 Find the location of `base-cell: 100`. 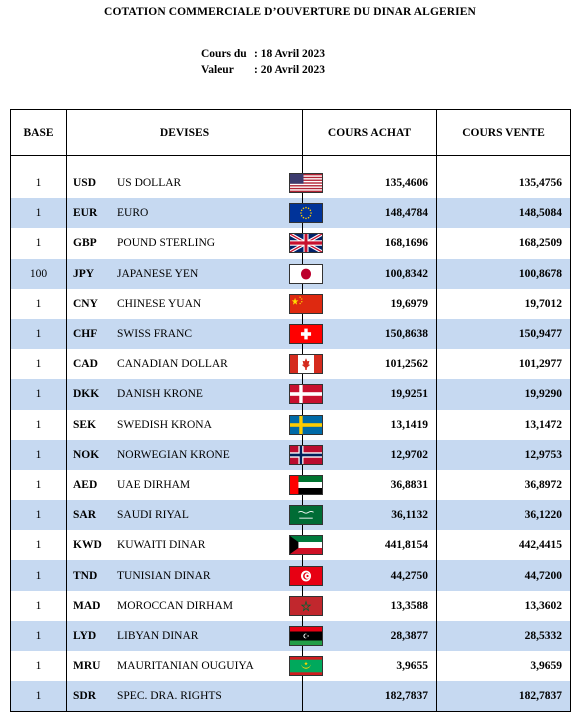

base-cell: 100 is located at coordinates (38, 273).